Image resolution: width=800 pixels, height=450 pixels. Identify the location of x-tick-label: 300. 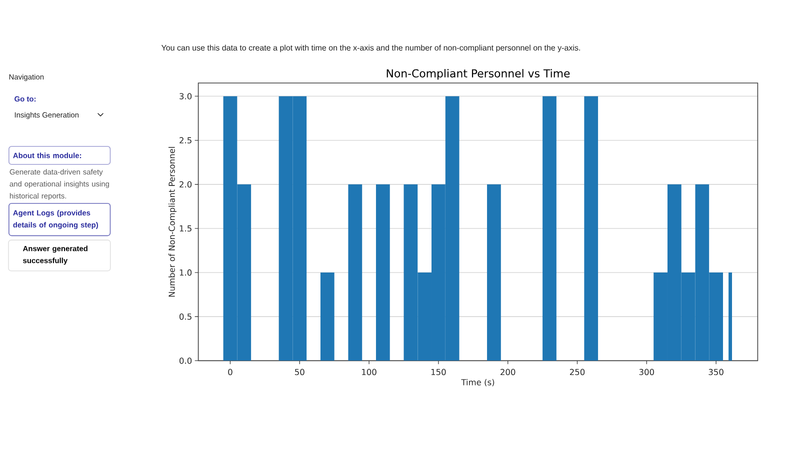
(646, 372).